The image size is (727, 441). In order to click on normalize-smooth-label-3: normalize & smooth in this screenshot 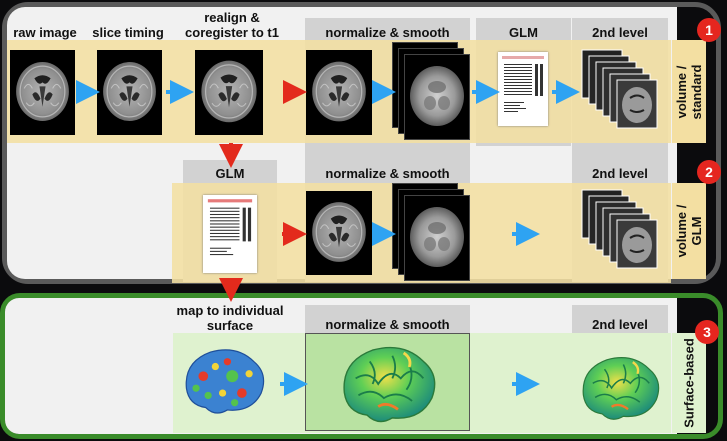, I will do `click(387, 324)`.